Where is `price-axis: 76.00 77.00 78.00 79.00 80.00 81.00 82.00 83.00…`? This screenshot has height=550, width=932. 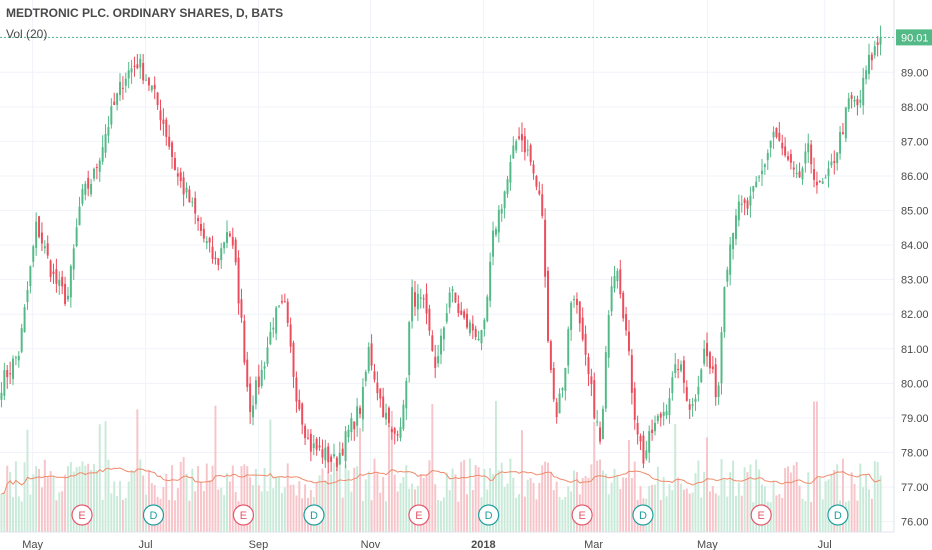
price-axis: 76.00 77.00 78.00 79.00 80.00 81.00 82.00 83.00… is located at coordinates (911, 266).